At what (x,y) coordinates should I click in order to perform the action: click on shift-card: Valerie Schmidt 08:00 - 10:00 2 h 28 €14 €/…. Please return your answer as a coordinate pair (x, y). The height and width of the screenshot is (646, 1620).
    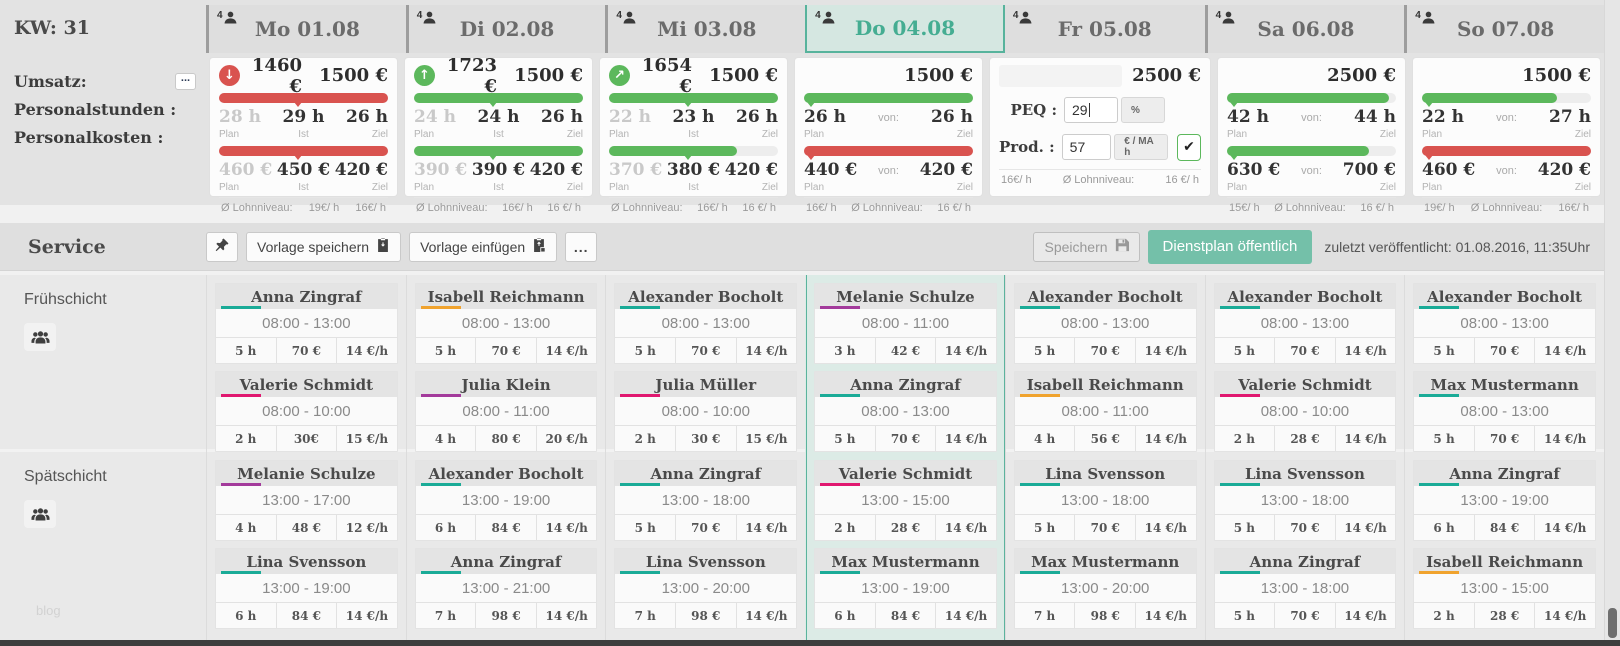
    Looking at the image, I should click on (1305, 411).